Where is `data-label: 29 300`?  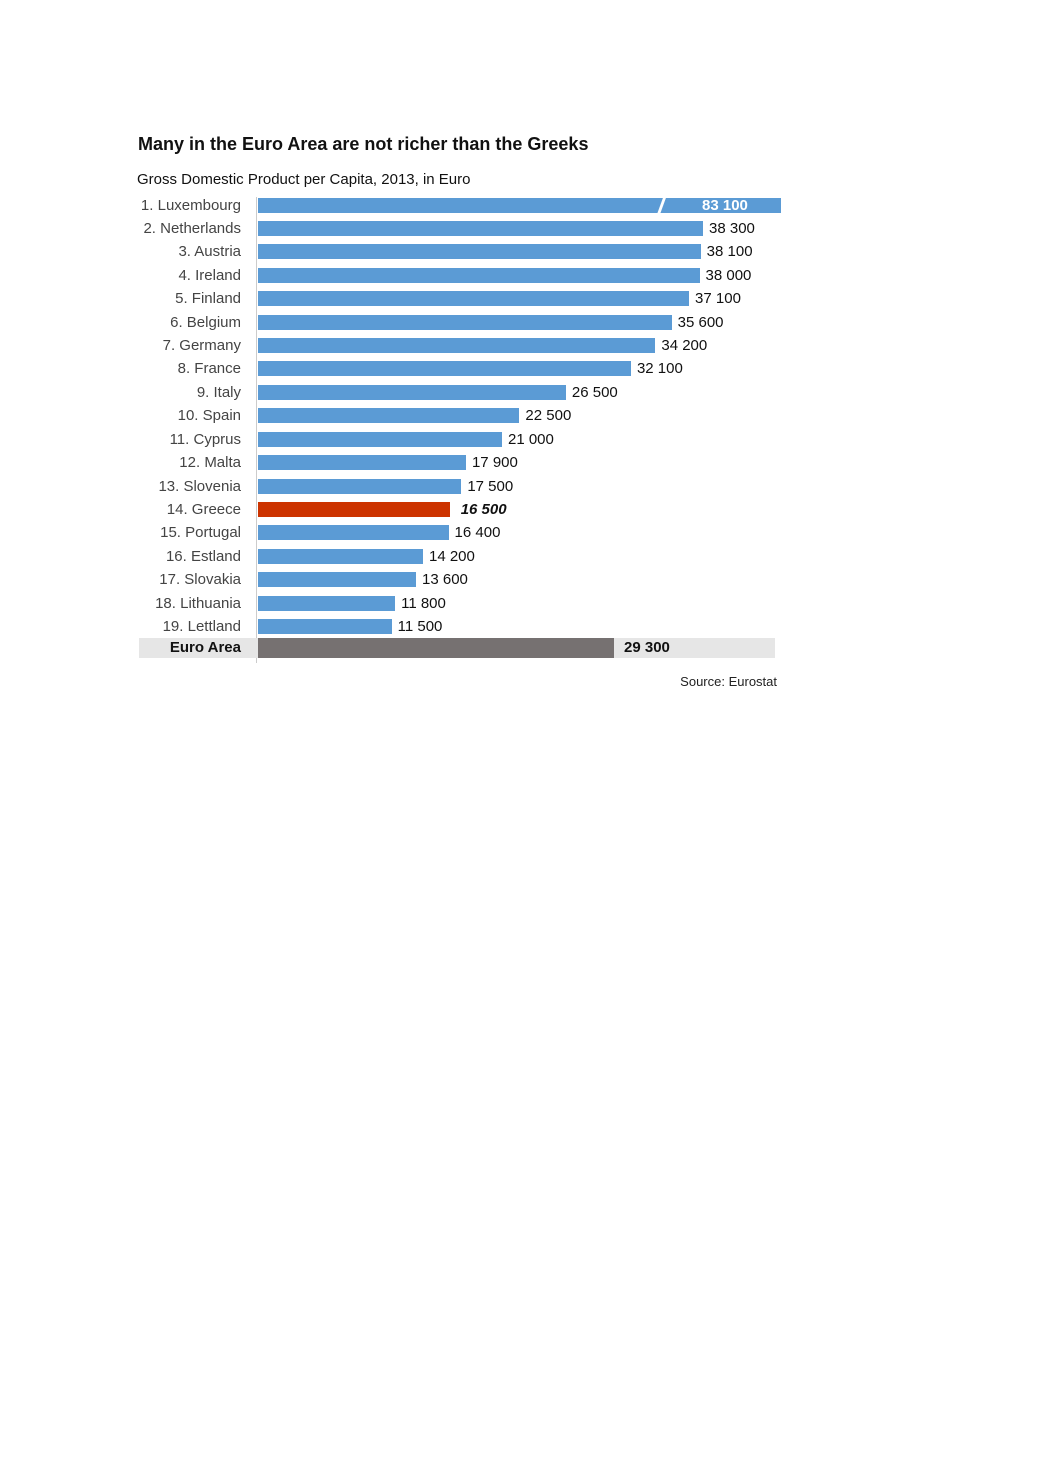
data-label: 29 300 is located at coordinates (647, 647).